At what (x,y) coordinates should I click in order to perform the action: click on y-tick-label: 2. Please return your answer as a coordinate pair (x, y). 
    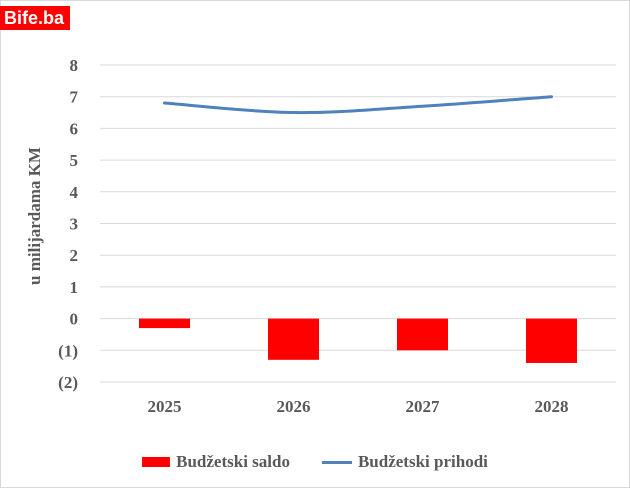
    Looking at the image, I should click on (74, 255).